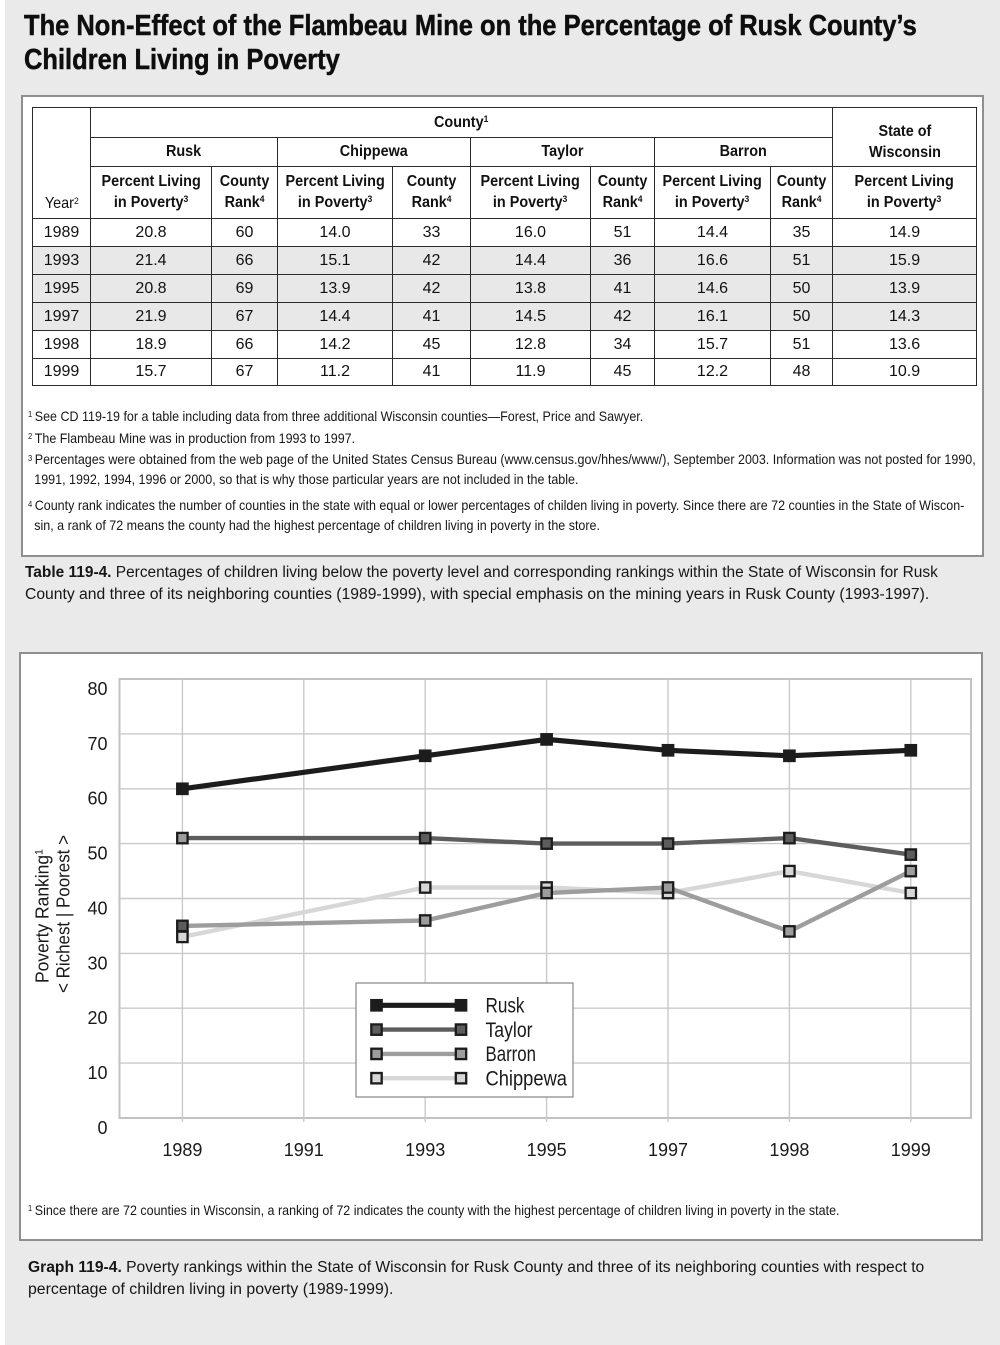 This screenshot has height=1345, width=1000. I want to click on svg-text: 70, so click(97, 744).